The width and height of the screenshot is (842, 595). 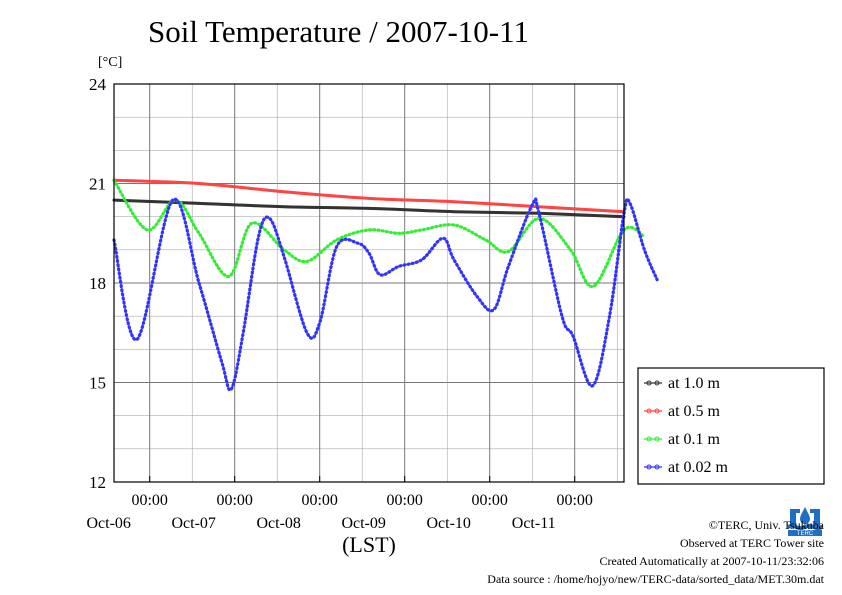 What do you see at coordinates (766, 525) in the screenshot?
I see `copyright-text: ©TERC, Univ. Tsukuba` at bounding box center [766, 525].